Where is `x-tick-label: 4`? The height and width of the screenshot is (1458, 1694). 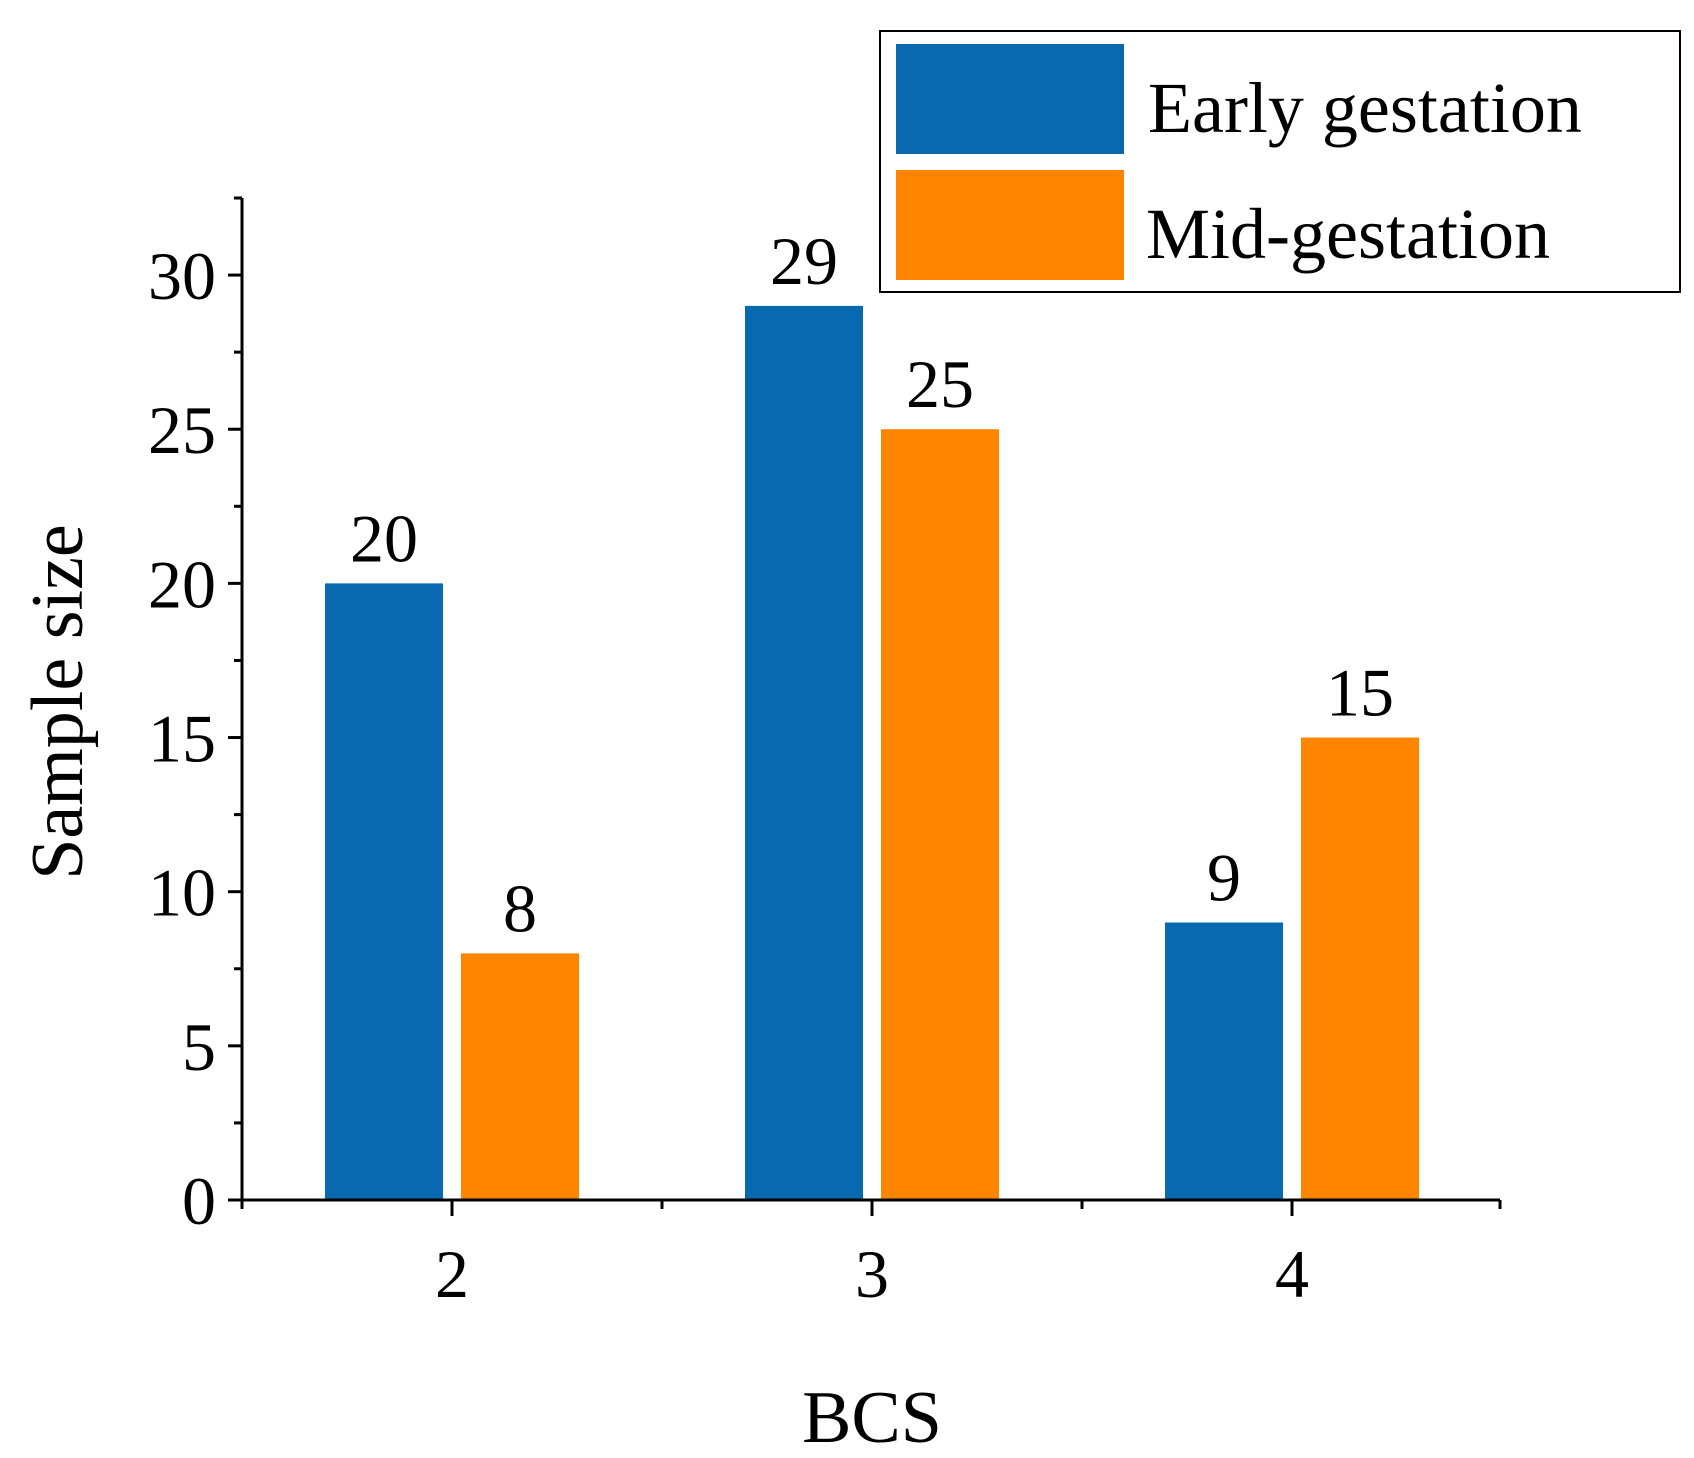 x-tick-label: 4 is located at coordinates (1292, 1274).